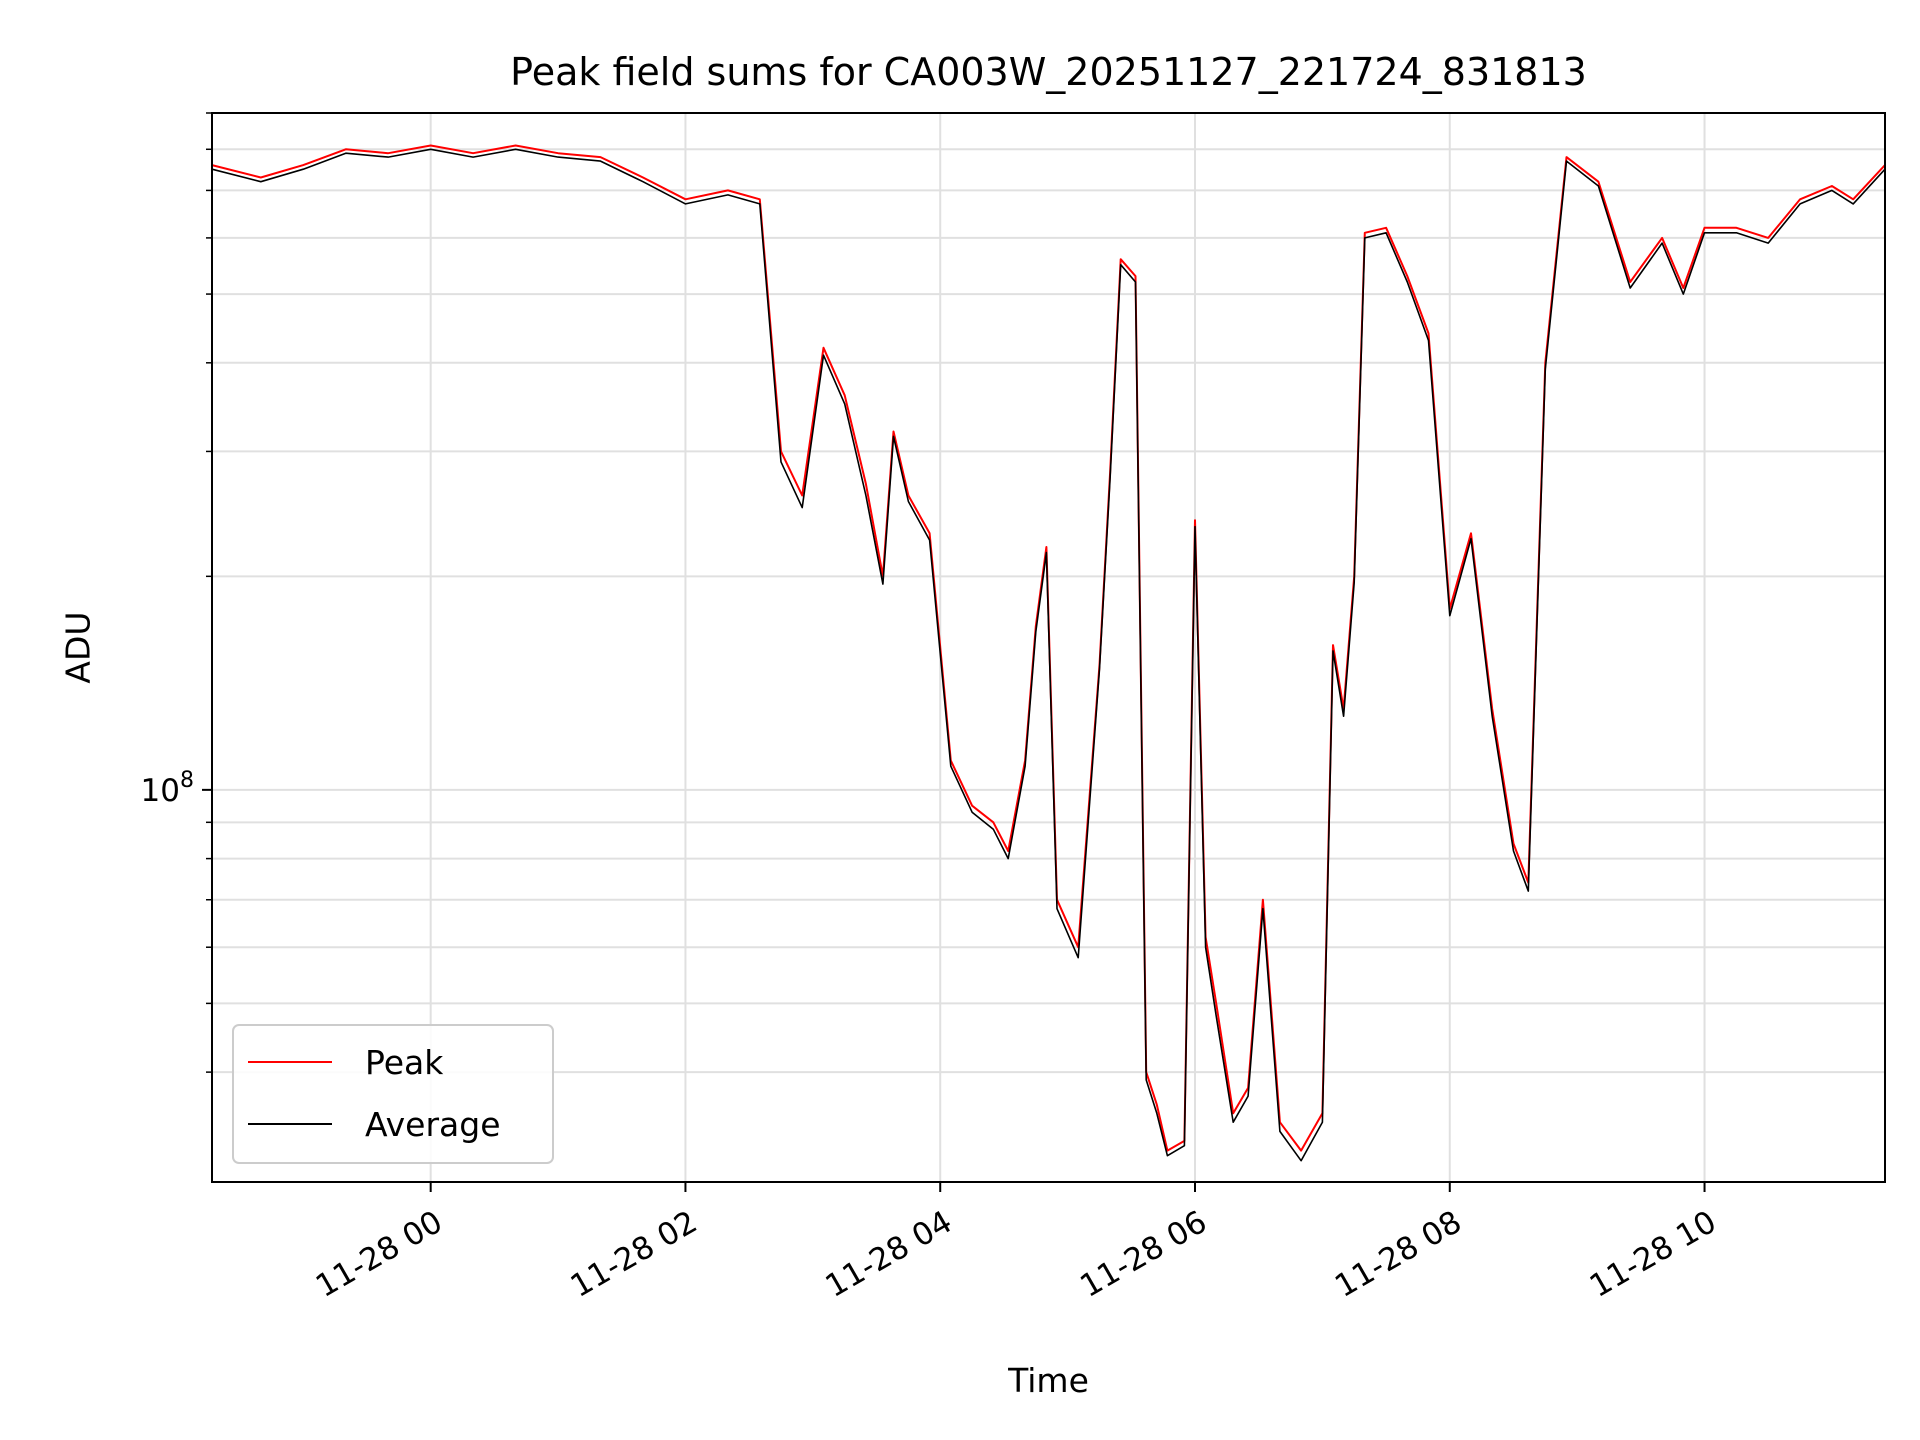  Describe the element at coordinates (1143, 1254) in the screenshot. I see `x-tick-label: 11-28 06` at that location.